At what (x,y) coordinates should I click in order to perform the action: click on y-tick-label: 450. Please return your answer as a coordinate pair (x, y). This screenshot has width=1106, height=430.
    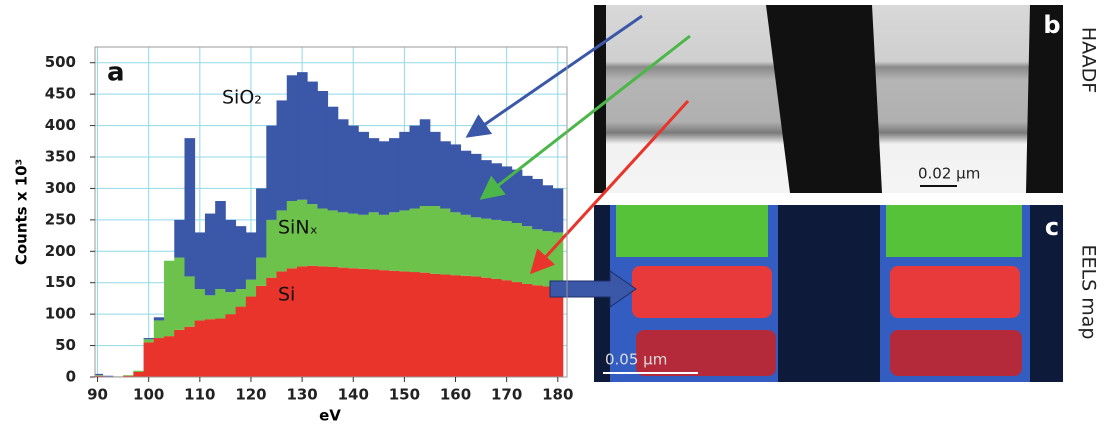
    Looking at the image, I should click on (60, 94).